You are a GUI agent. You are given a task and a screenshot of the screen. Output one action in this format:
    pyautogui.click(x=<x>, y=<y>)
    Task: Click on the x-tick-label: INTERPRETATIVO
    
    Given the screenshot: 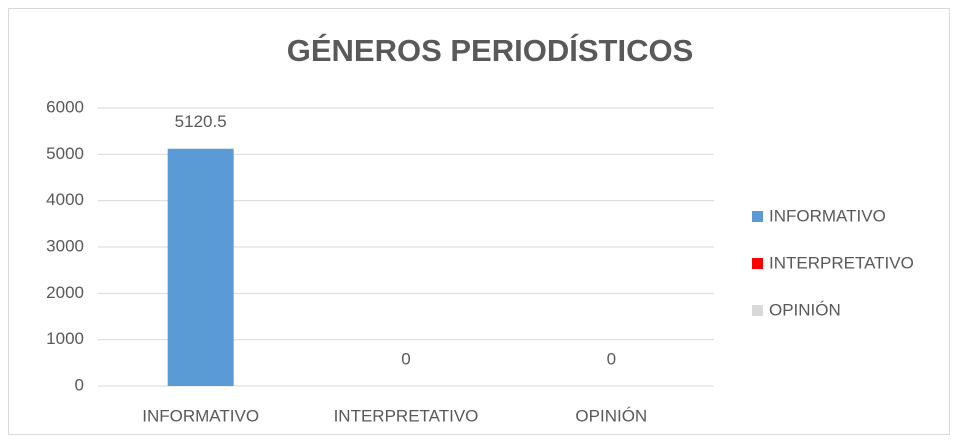 What is the action you would take?
    pyautogui.click(x=406, y=415)
    